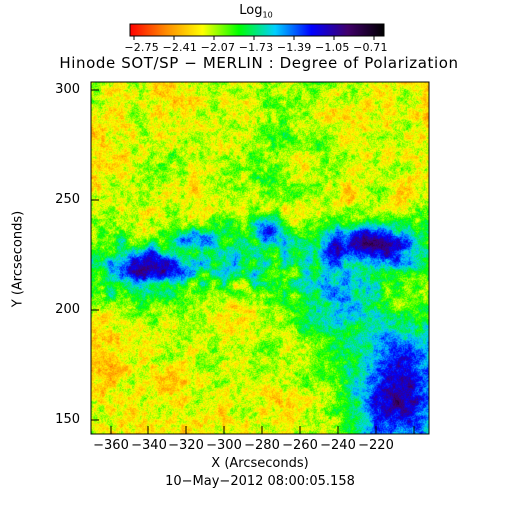 This screenshot has height=512, width=512. Describe the element at coordinates (218, 47) in the screenshot. I see `colorbar-tick-label: −2.07` at that location.